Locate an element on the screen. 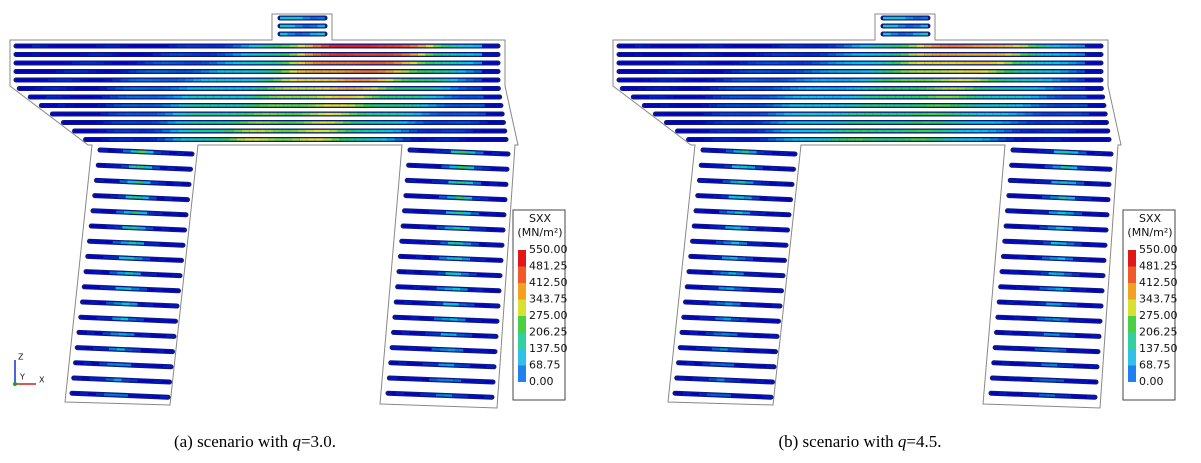 The image size is (1201, 463). caption-text: =3.0. is located at coordinates (318, 441).